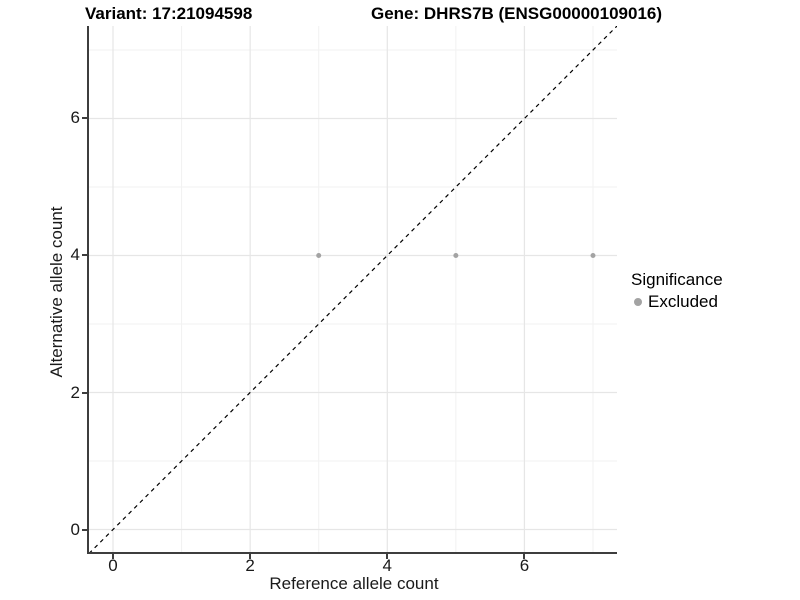 The width and height of the screenshot is (800, 600). I want to click on plot-title-variant: Variant: 17:21094598, so click(169, 13).